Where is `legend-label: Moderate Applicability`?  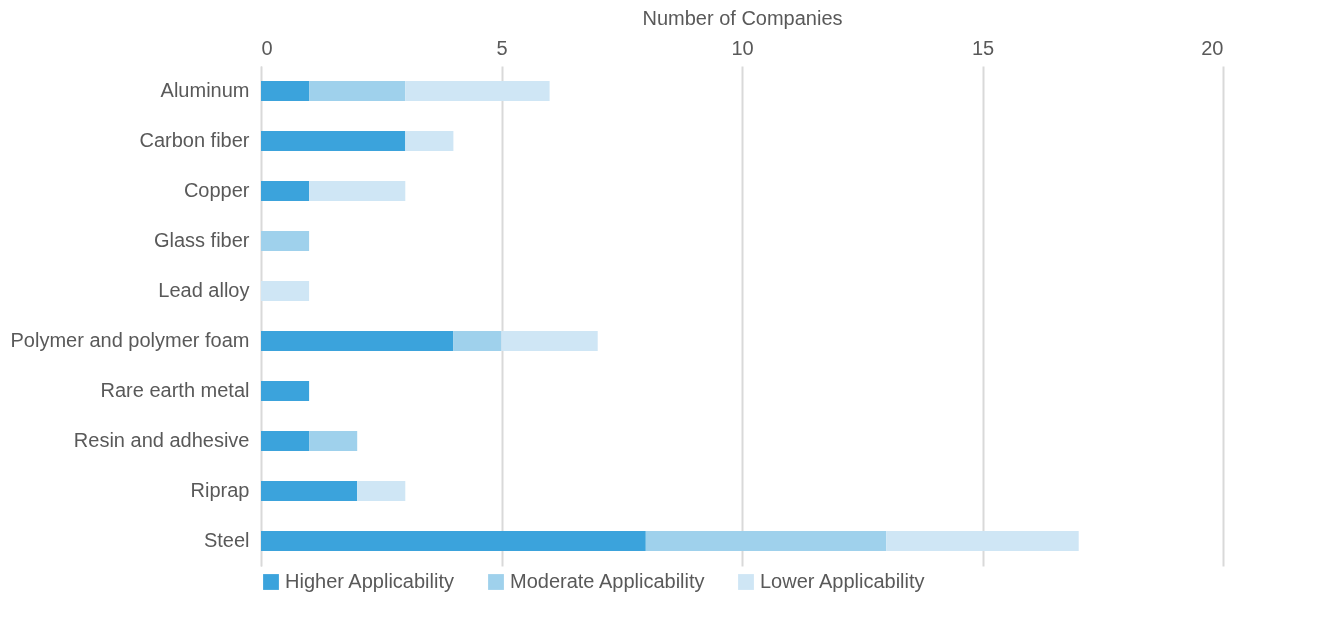
legend-label: Moderate Applicability is located at coordinates (607, 581).